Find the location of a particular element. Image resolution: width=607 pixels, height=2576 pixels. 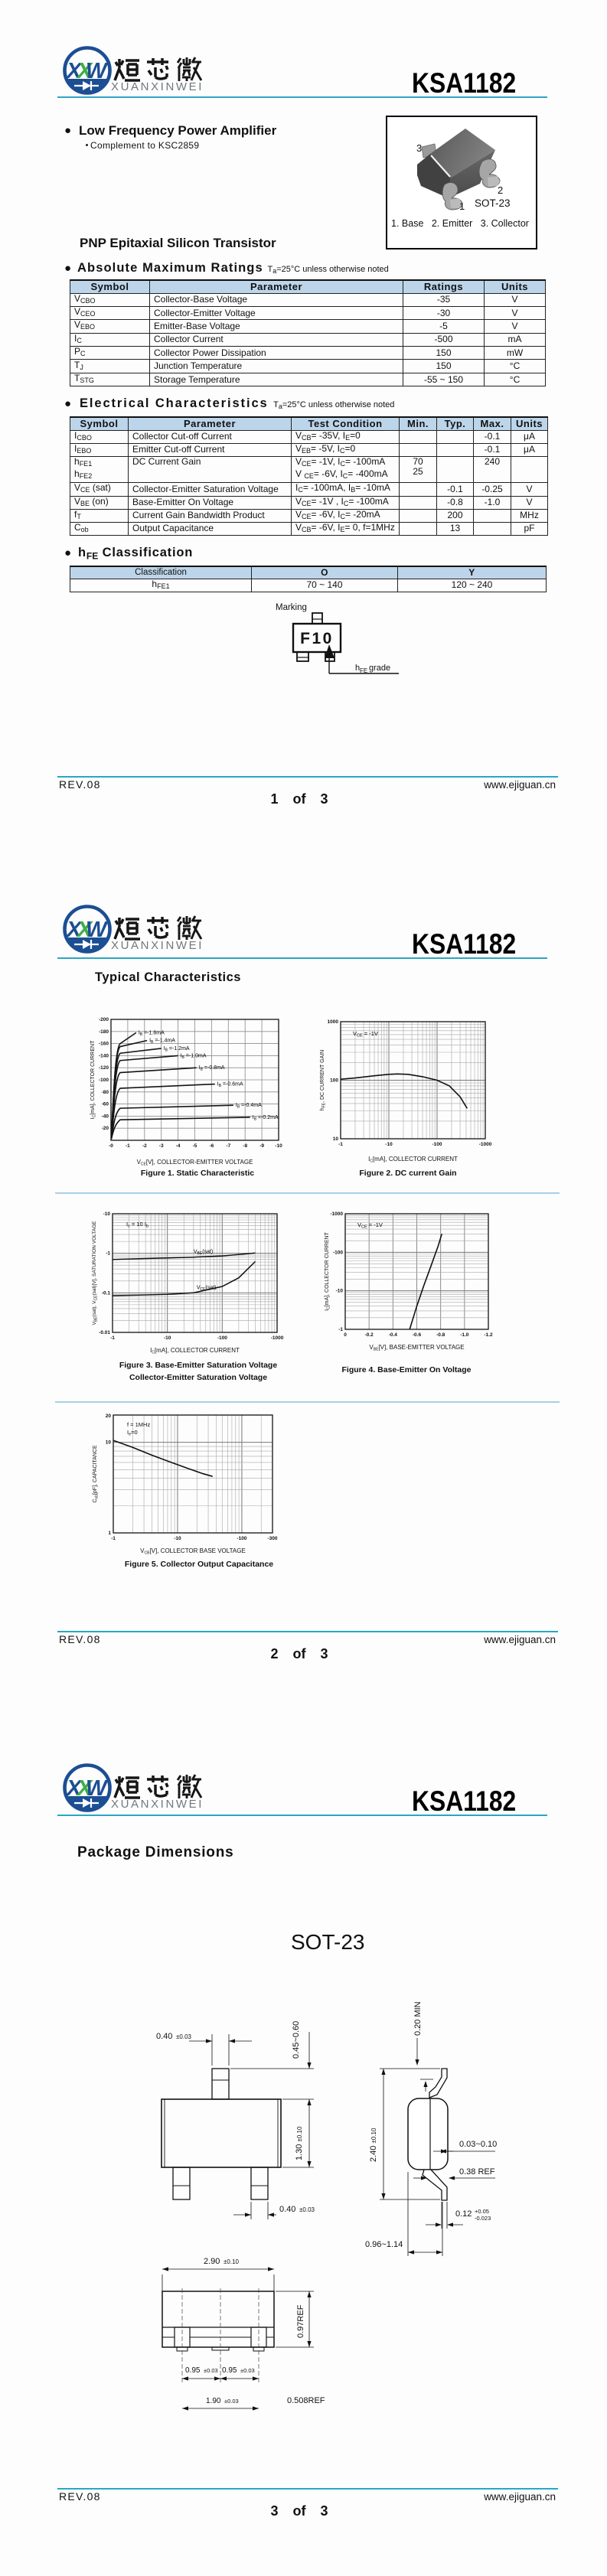

svg-text: -6 is located at coordinates (212, 1146).